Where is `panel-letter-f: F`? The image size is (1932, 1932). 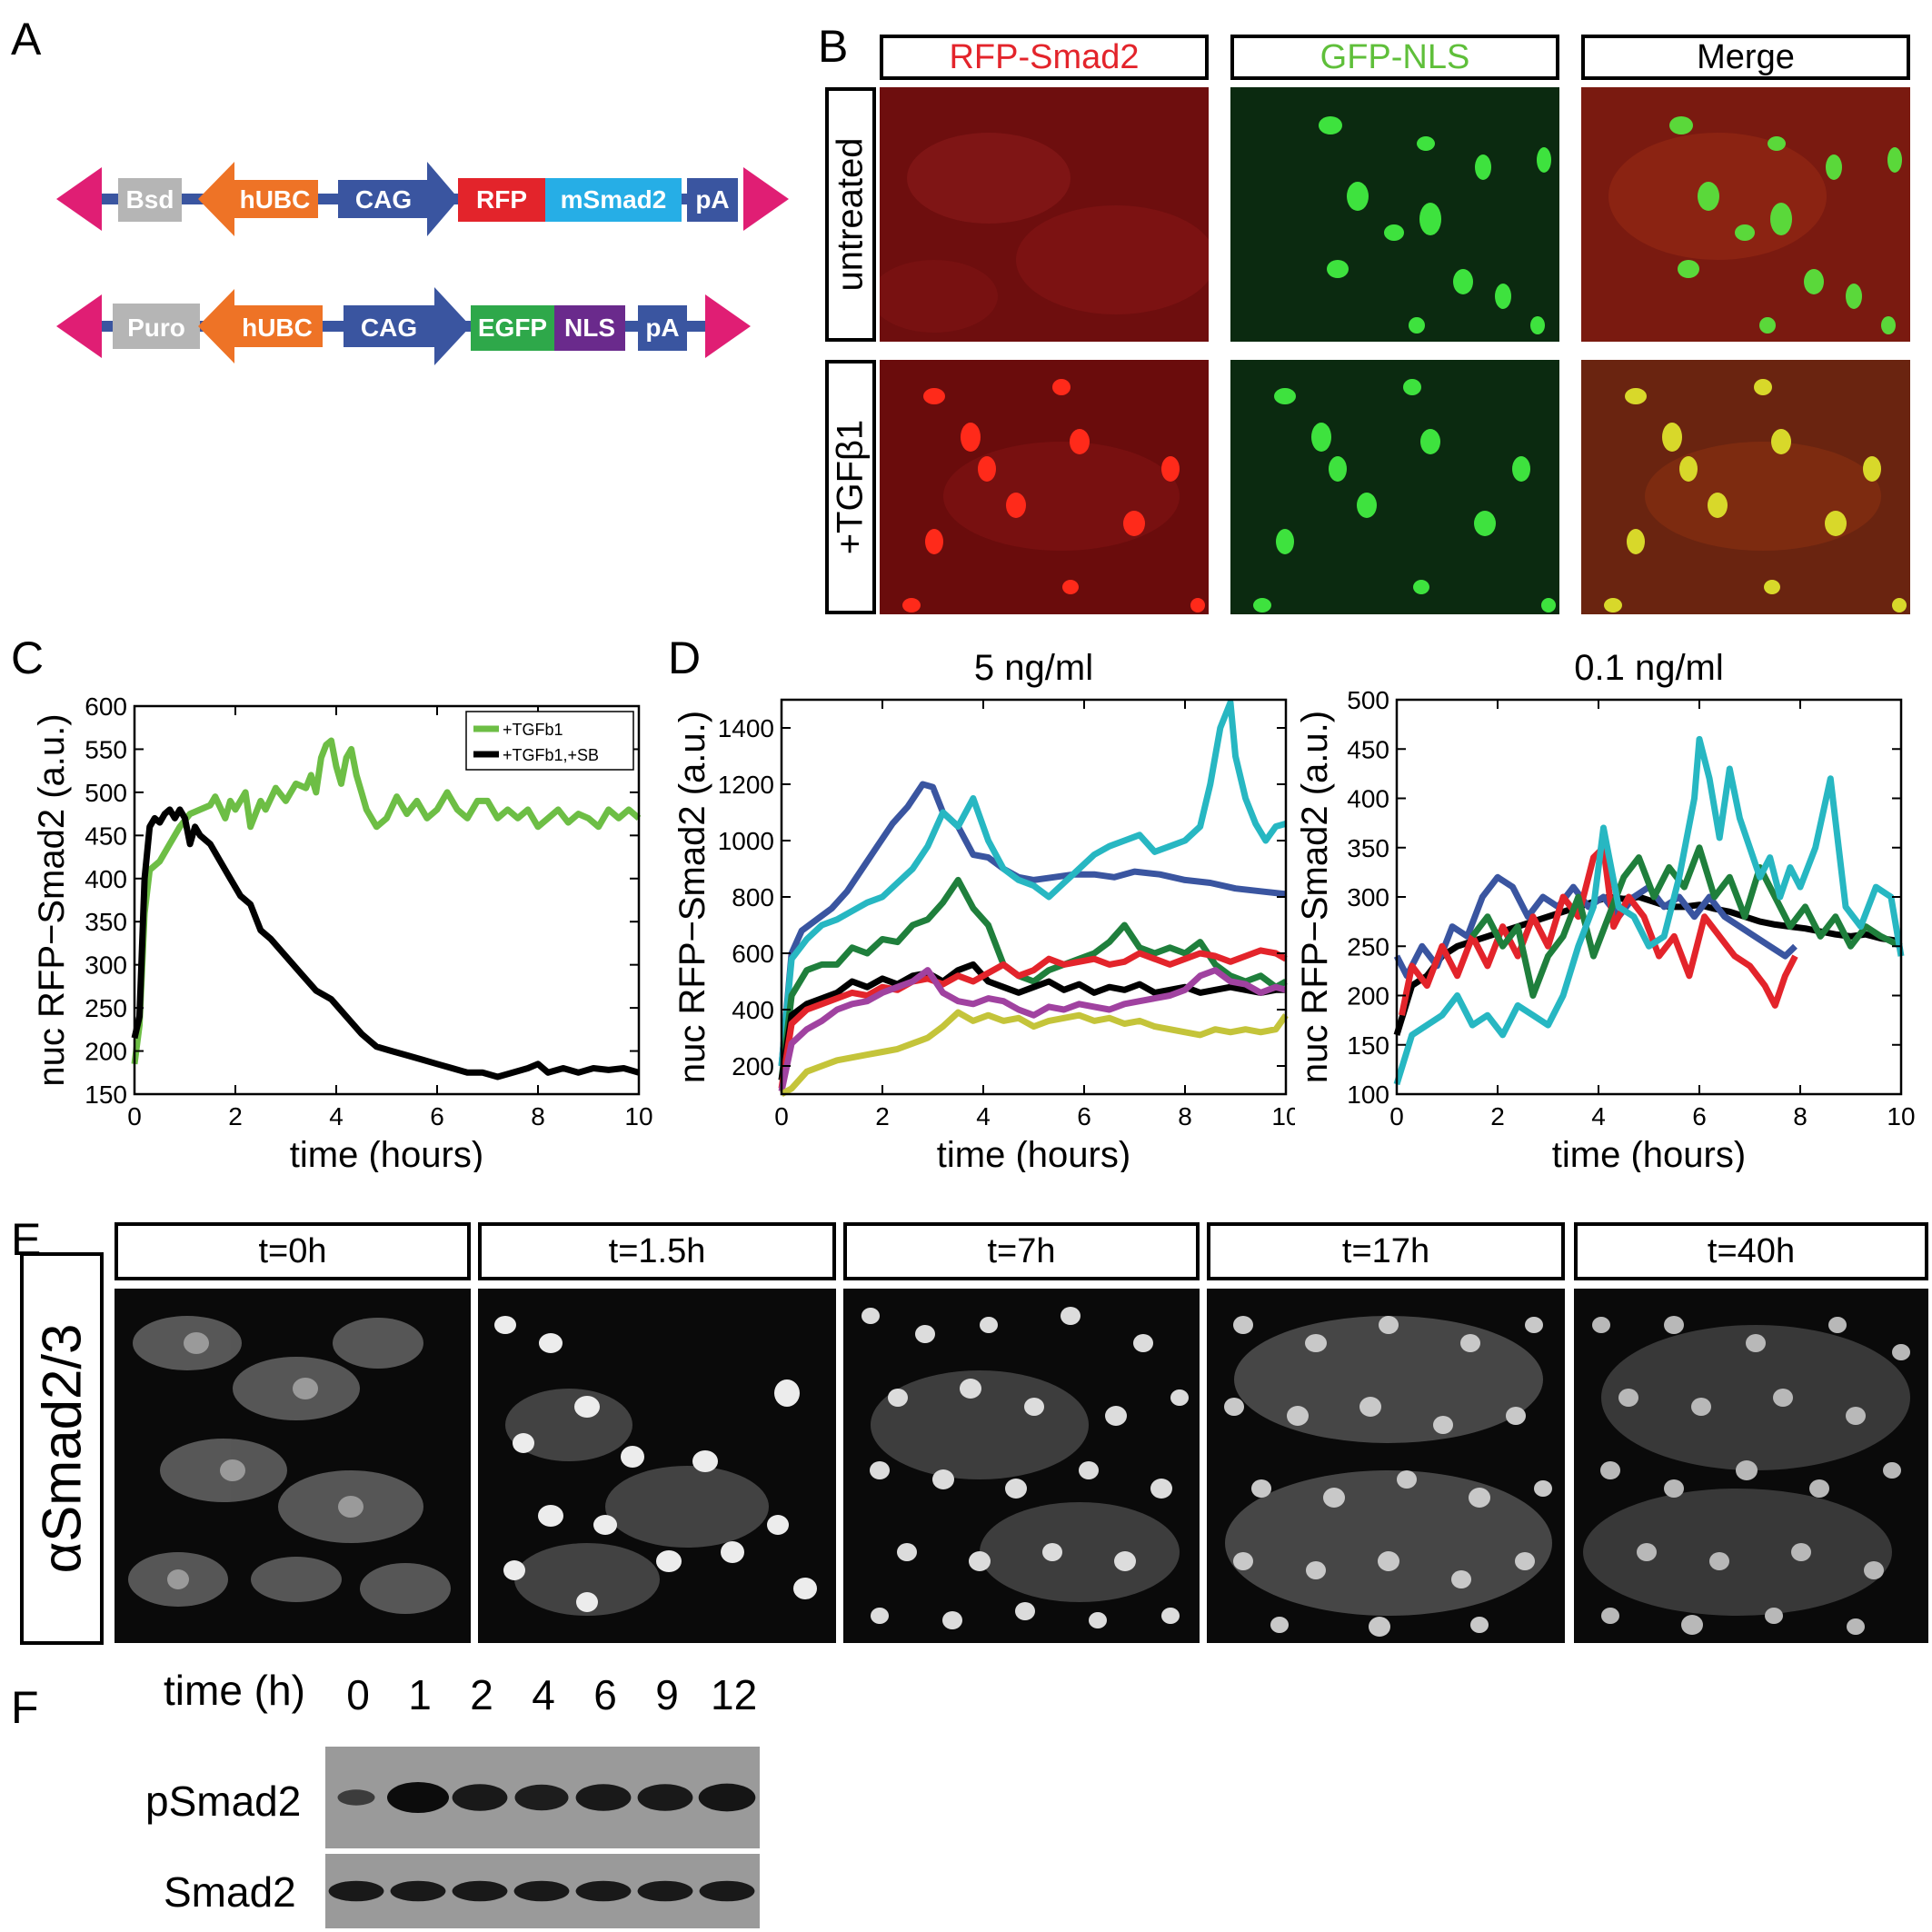
panel-letter-f: F is located at coordinates (25, 1708).